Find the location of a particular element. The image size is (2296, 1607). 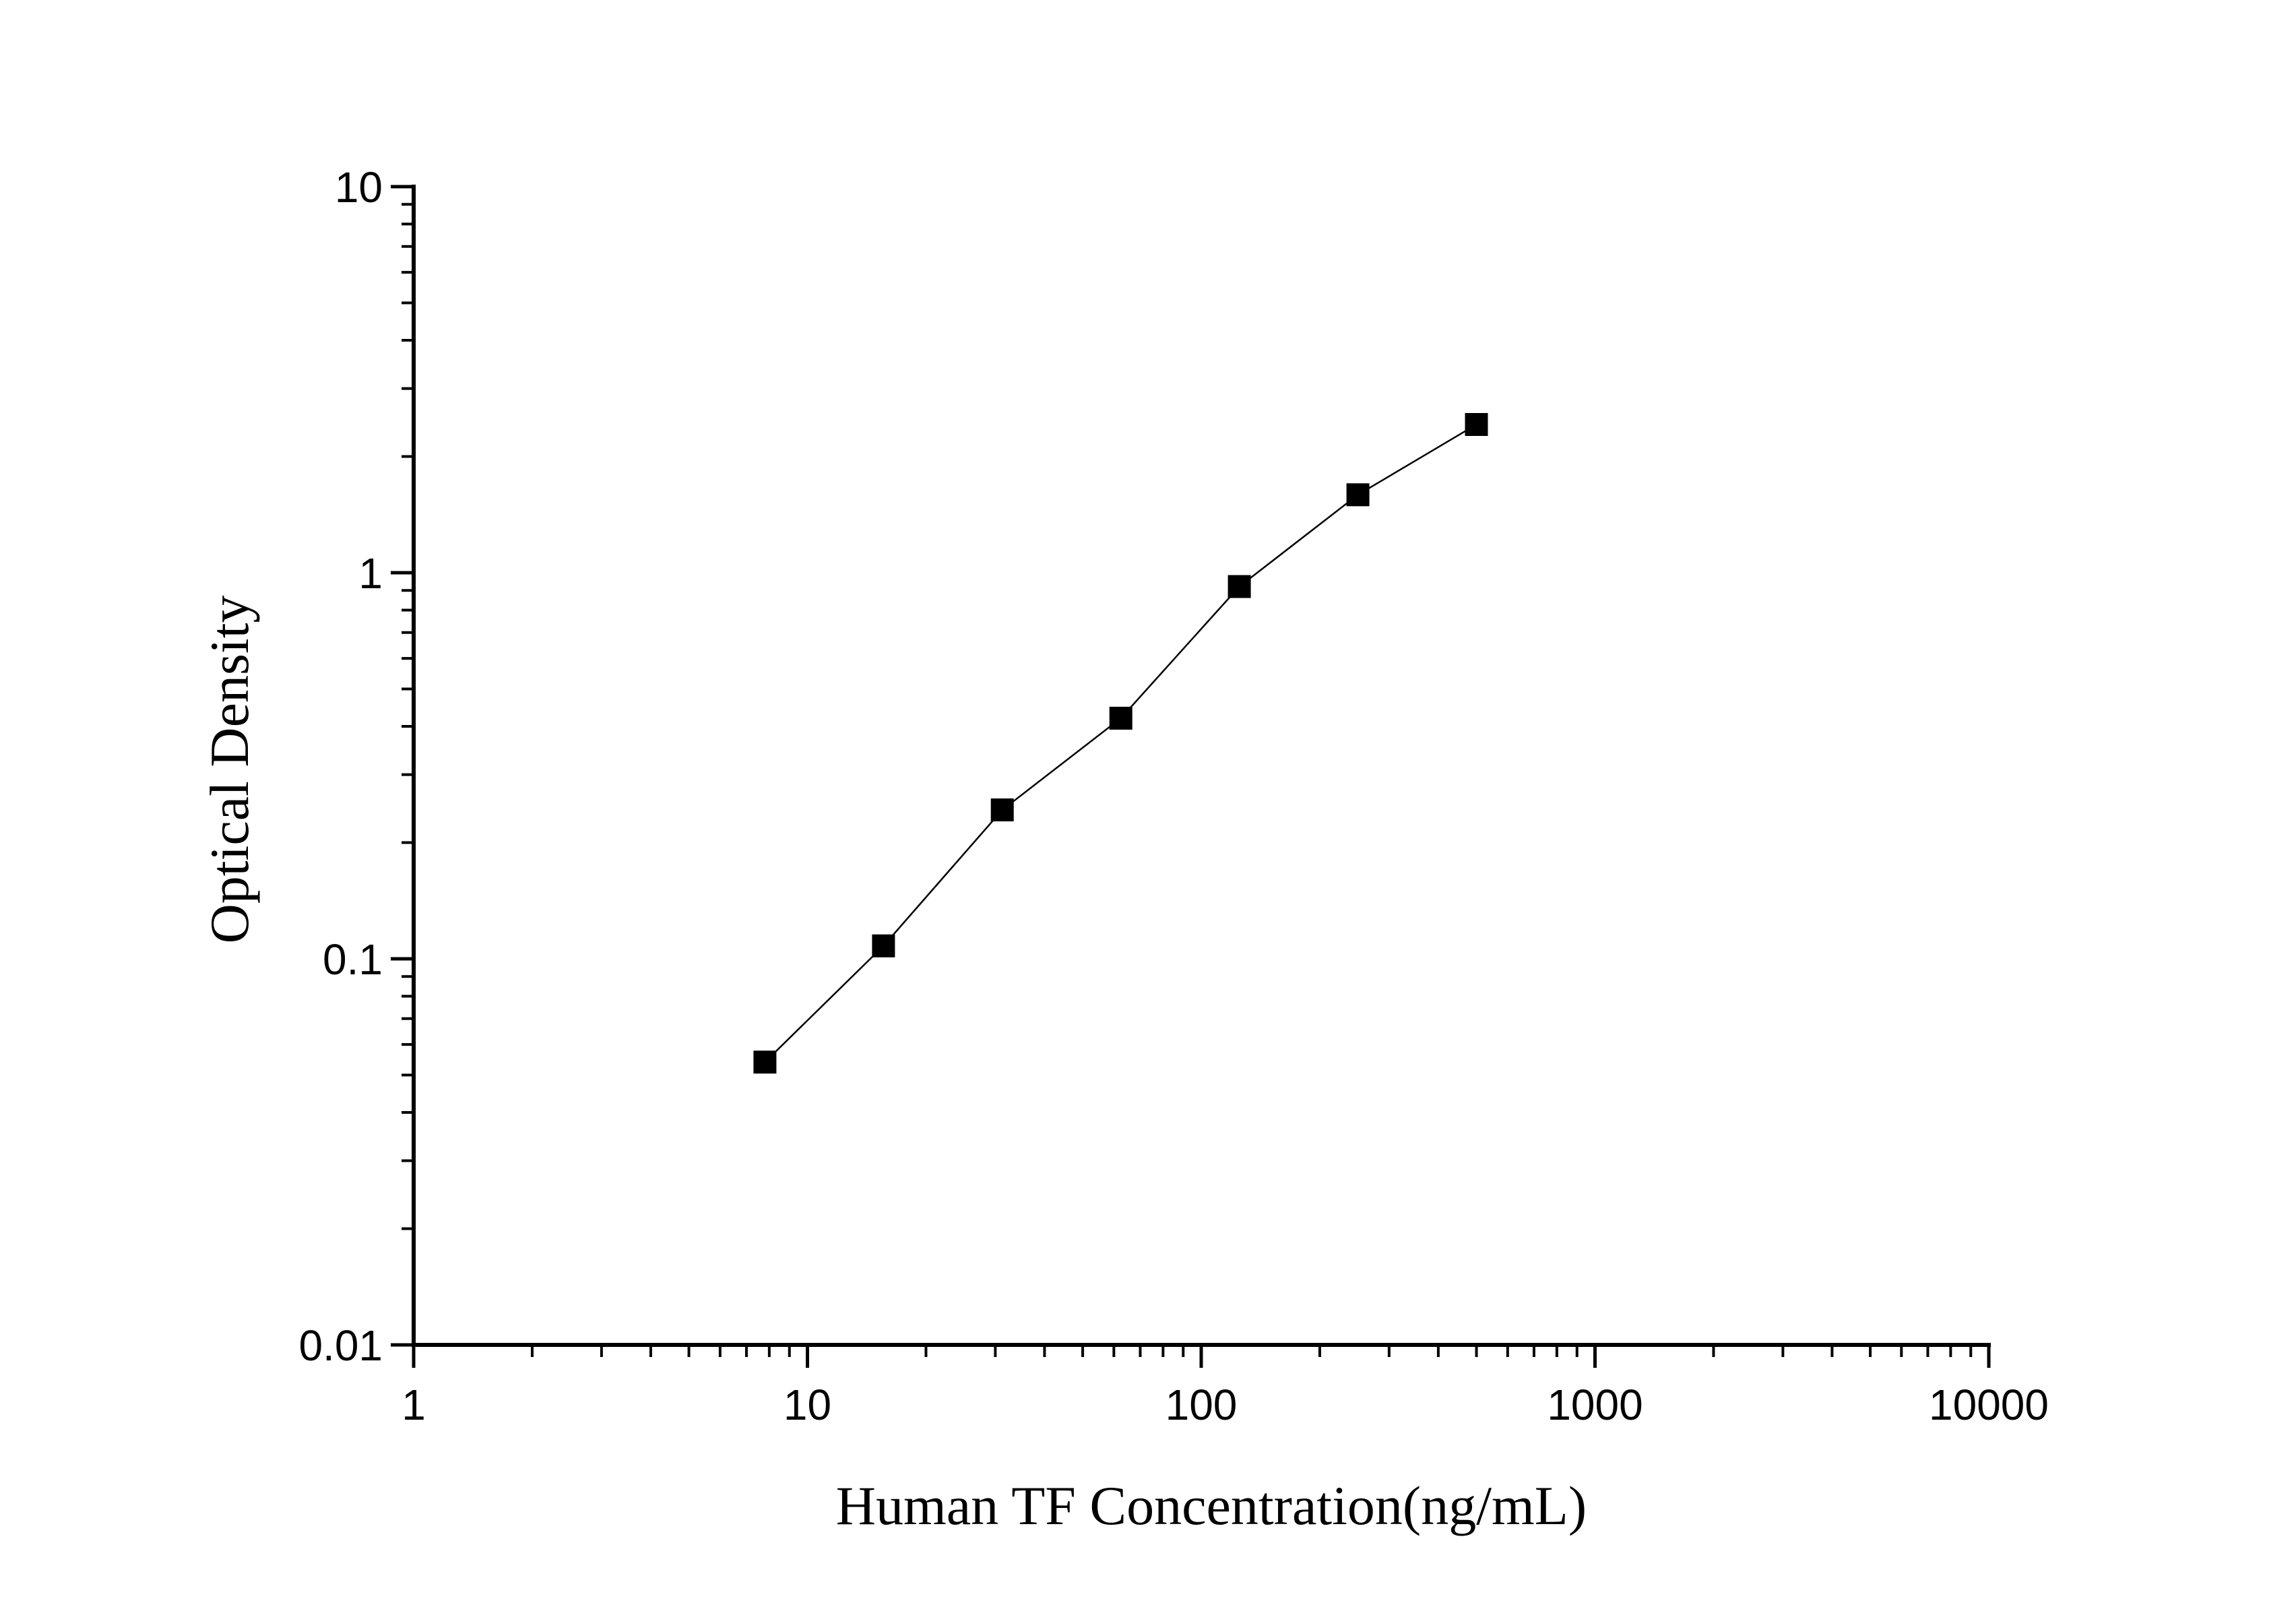

x-tick-label: 10000 is located at coordinates (1989, 1405).